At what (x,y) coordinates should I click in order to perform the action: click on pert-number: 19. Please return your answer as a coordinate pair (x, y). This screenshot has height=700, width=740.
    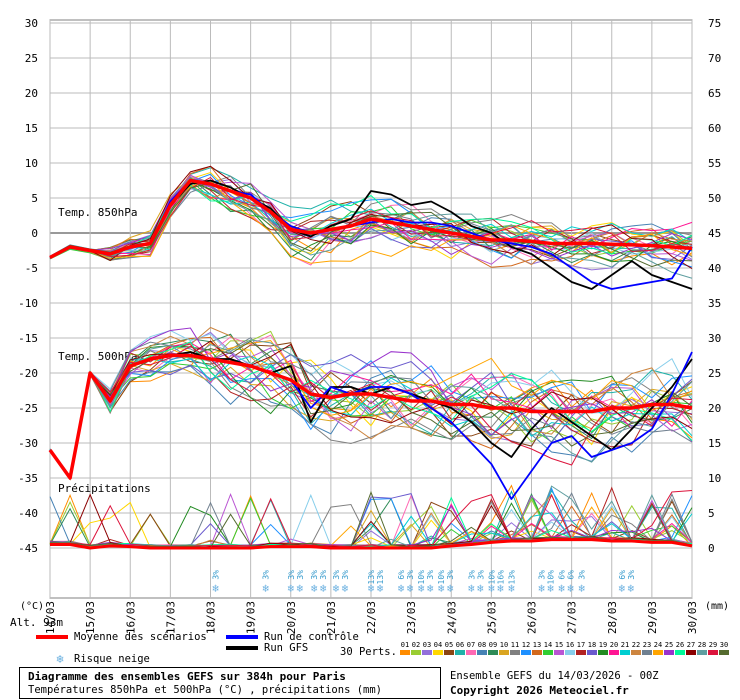
    Looking at the image, I should click on (603, 645).